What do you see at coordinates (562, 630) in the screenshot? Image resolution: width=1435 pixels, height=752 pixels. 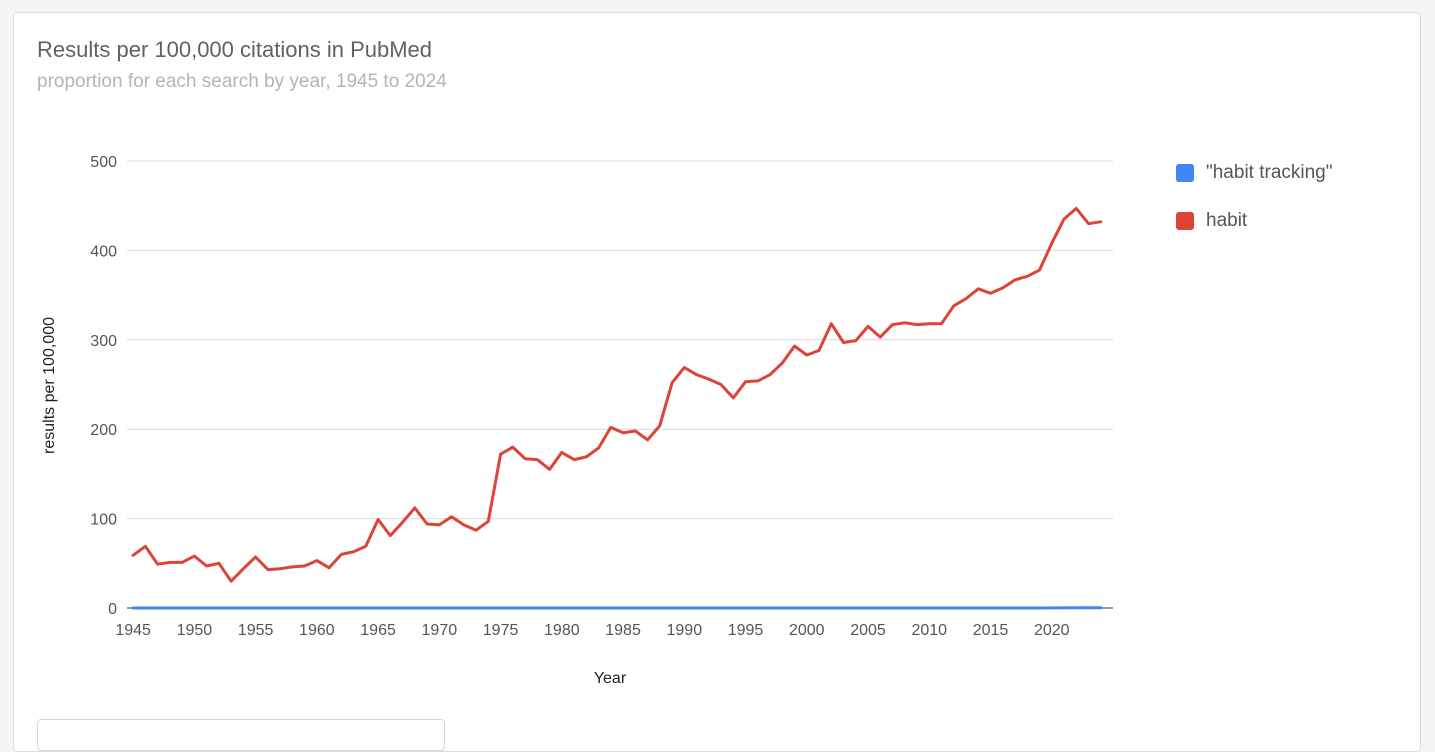 I see `x-tick-label-1980: 1980` at bounding box center [562, 630].